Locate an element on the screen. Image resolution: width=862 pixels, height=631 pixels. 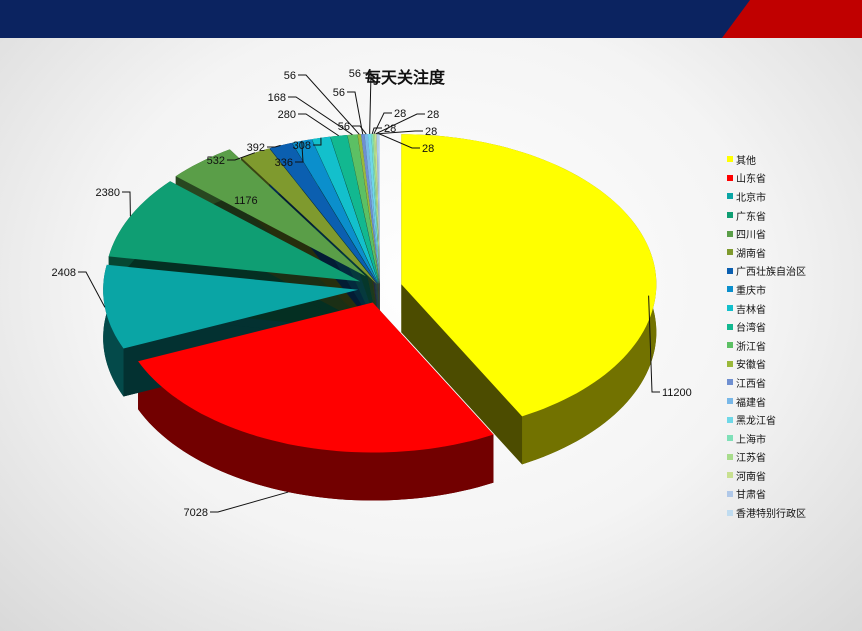
slice-江西省 is located at coordinates (370, 209).